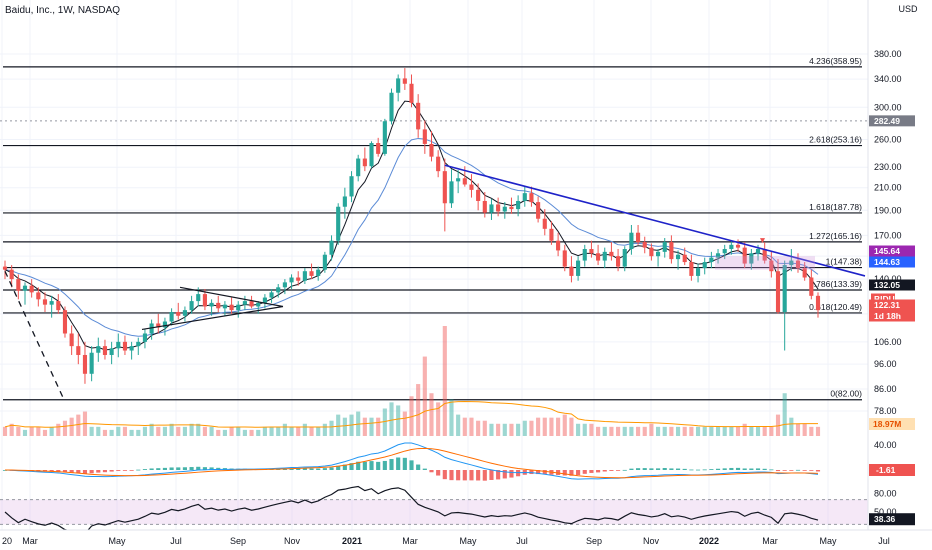 The width and height of the screenshot is (932, 550). I want to click on macd-pane, so click(411, 461).